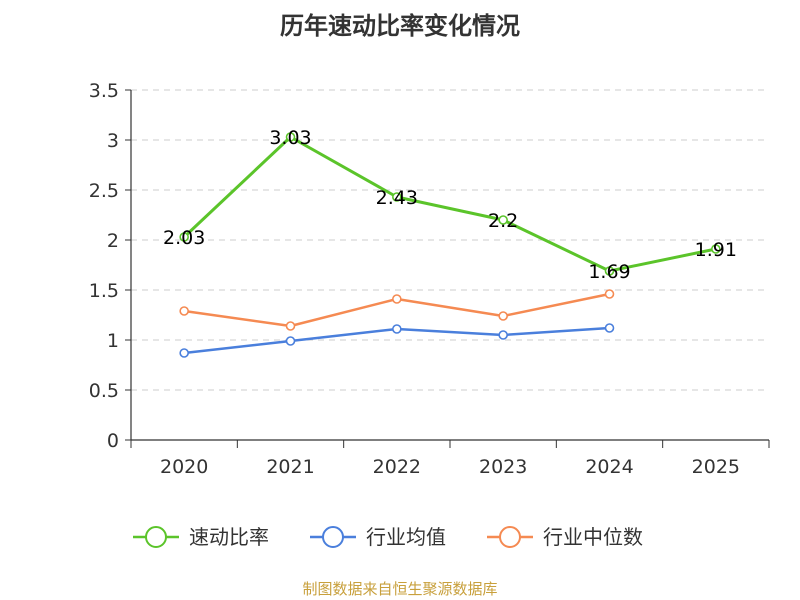 Image resolution: width=800 pixels, height=600 pixels. I want to click on y-tick-label: 0, so click(113, 441).